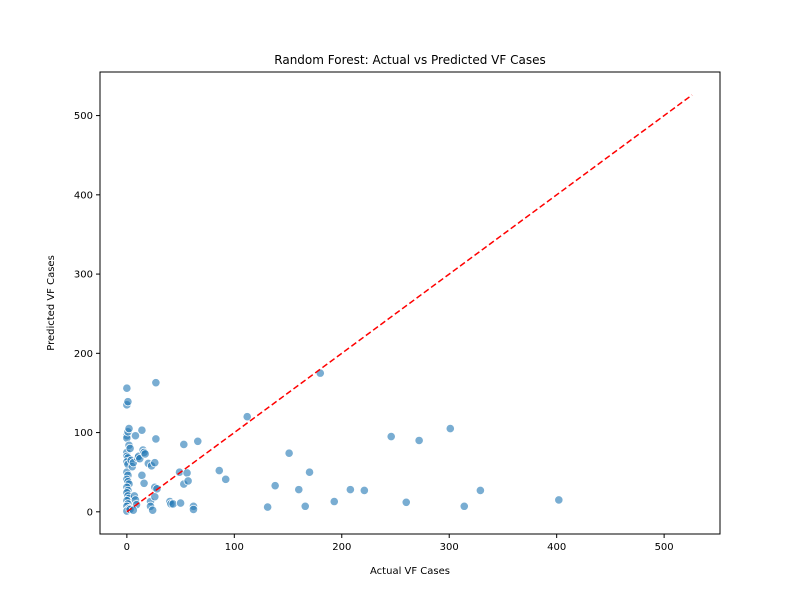 The height and width of the screenshot is (600, 800). I want to click on y-axis-label: Predicted VF Cases, so click(51, 303).